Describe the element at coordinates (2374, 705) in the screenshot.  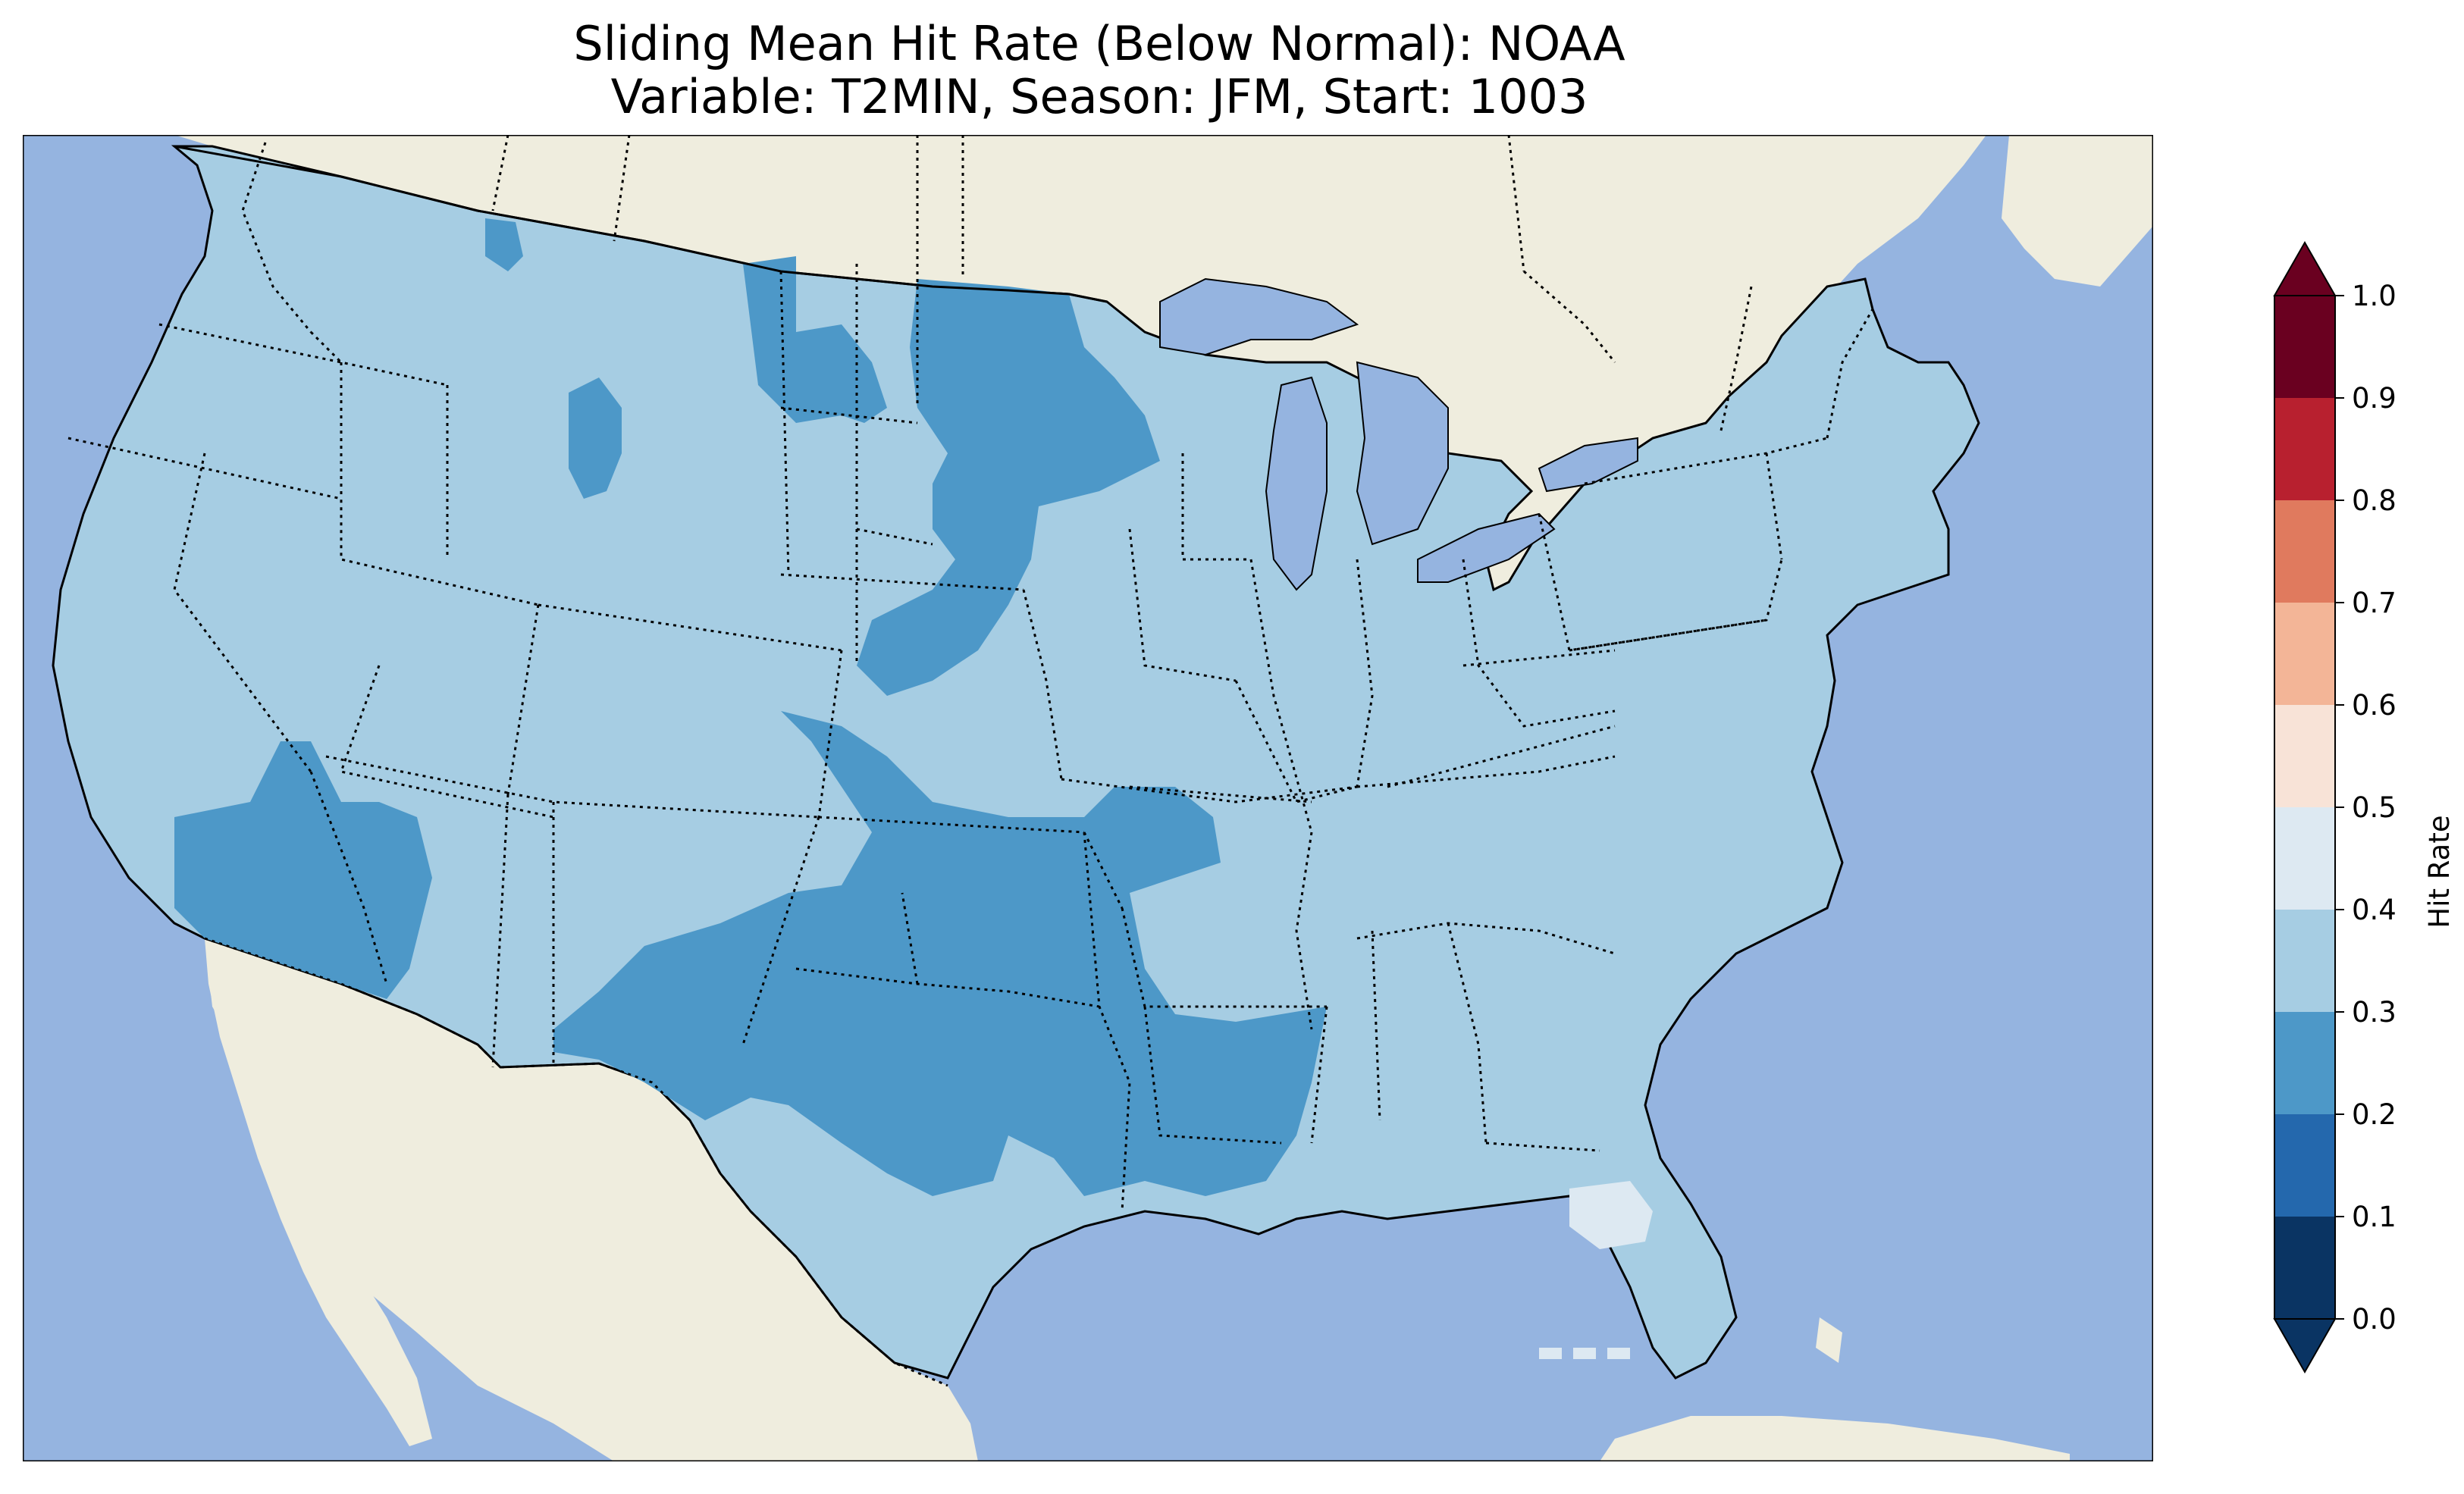
I see `colorbar-tick-label: 0.6` at that location.